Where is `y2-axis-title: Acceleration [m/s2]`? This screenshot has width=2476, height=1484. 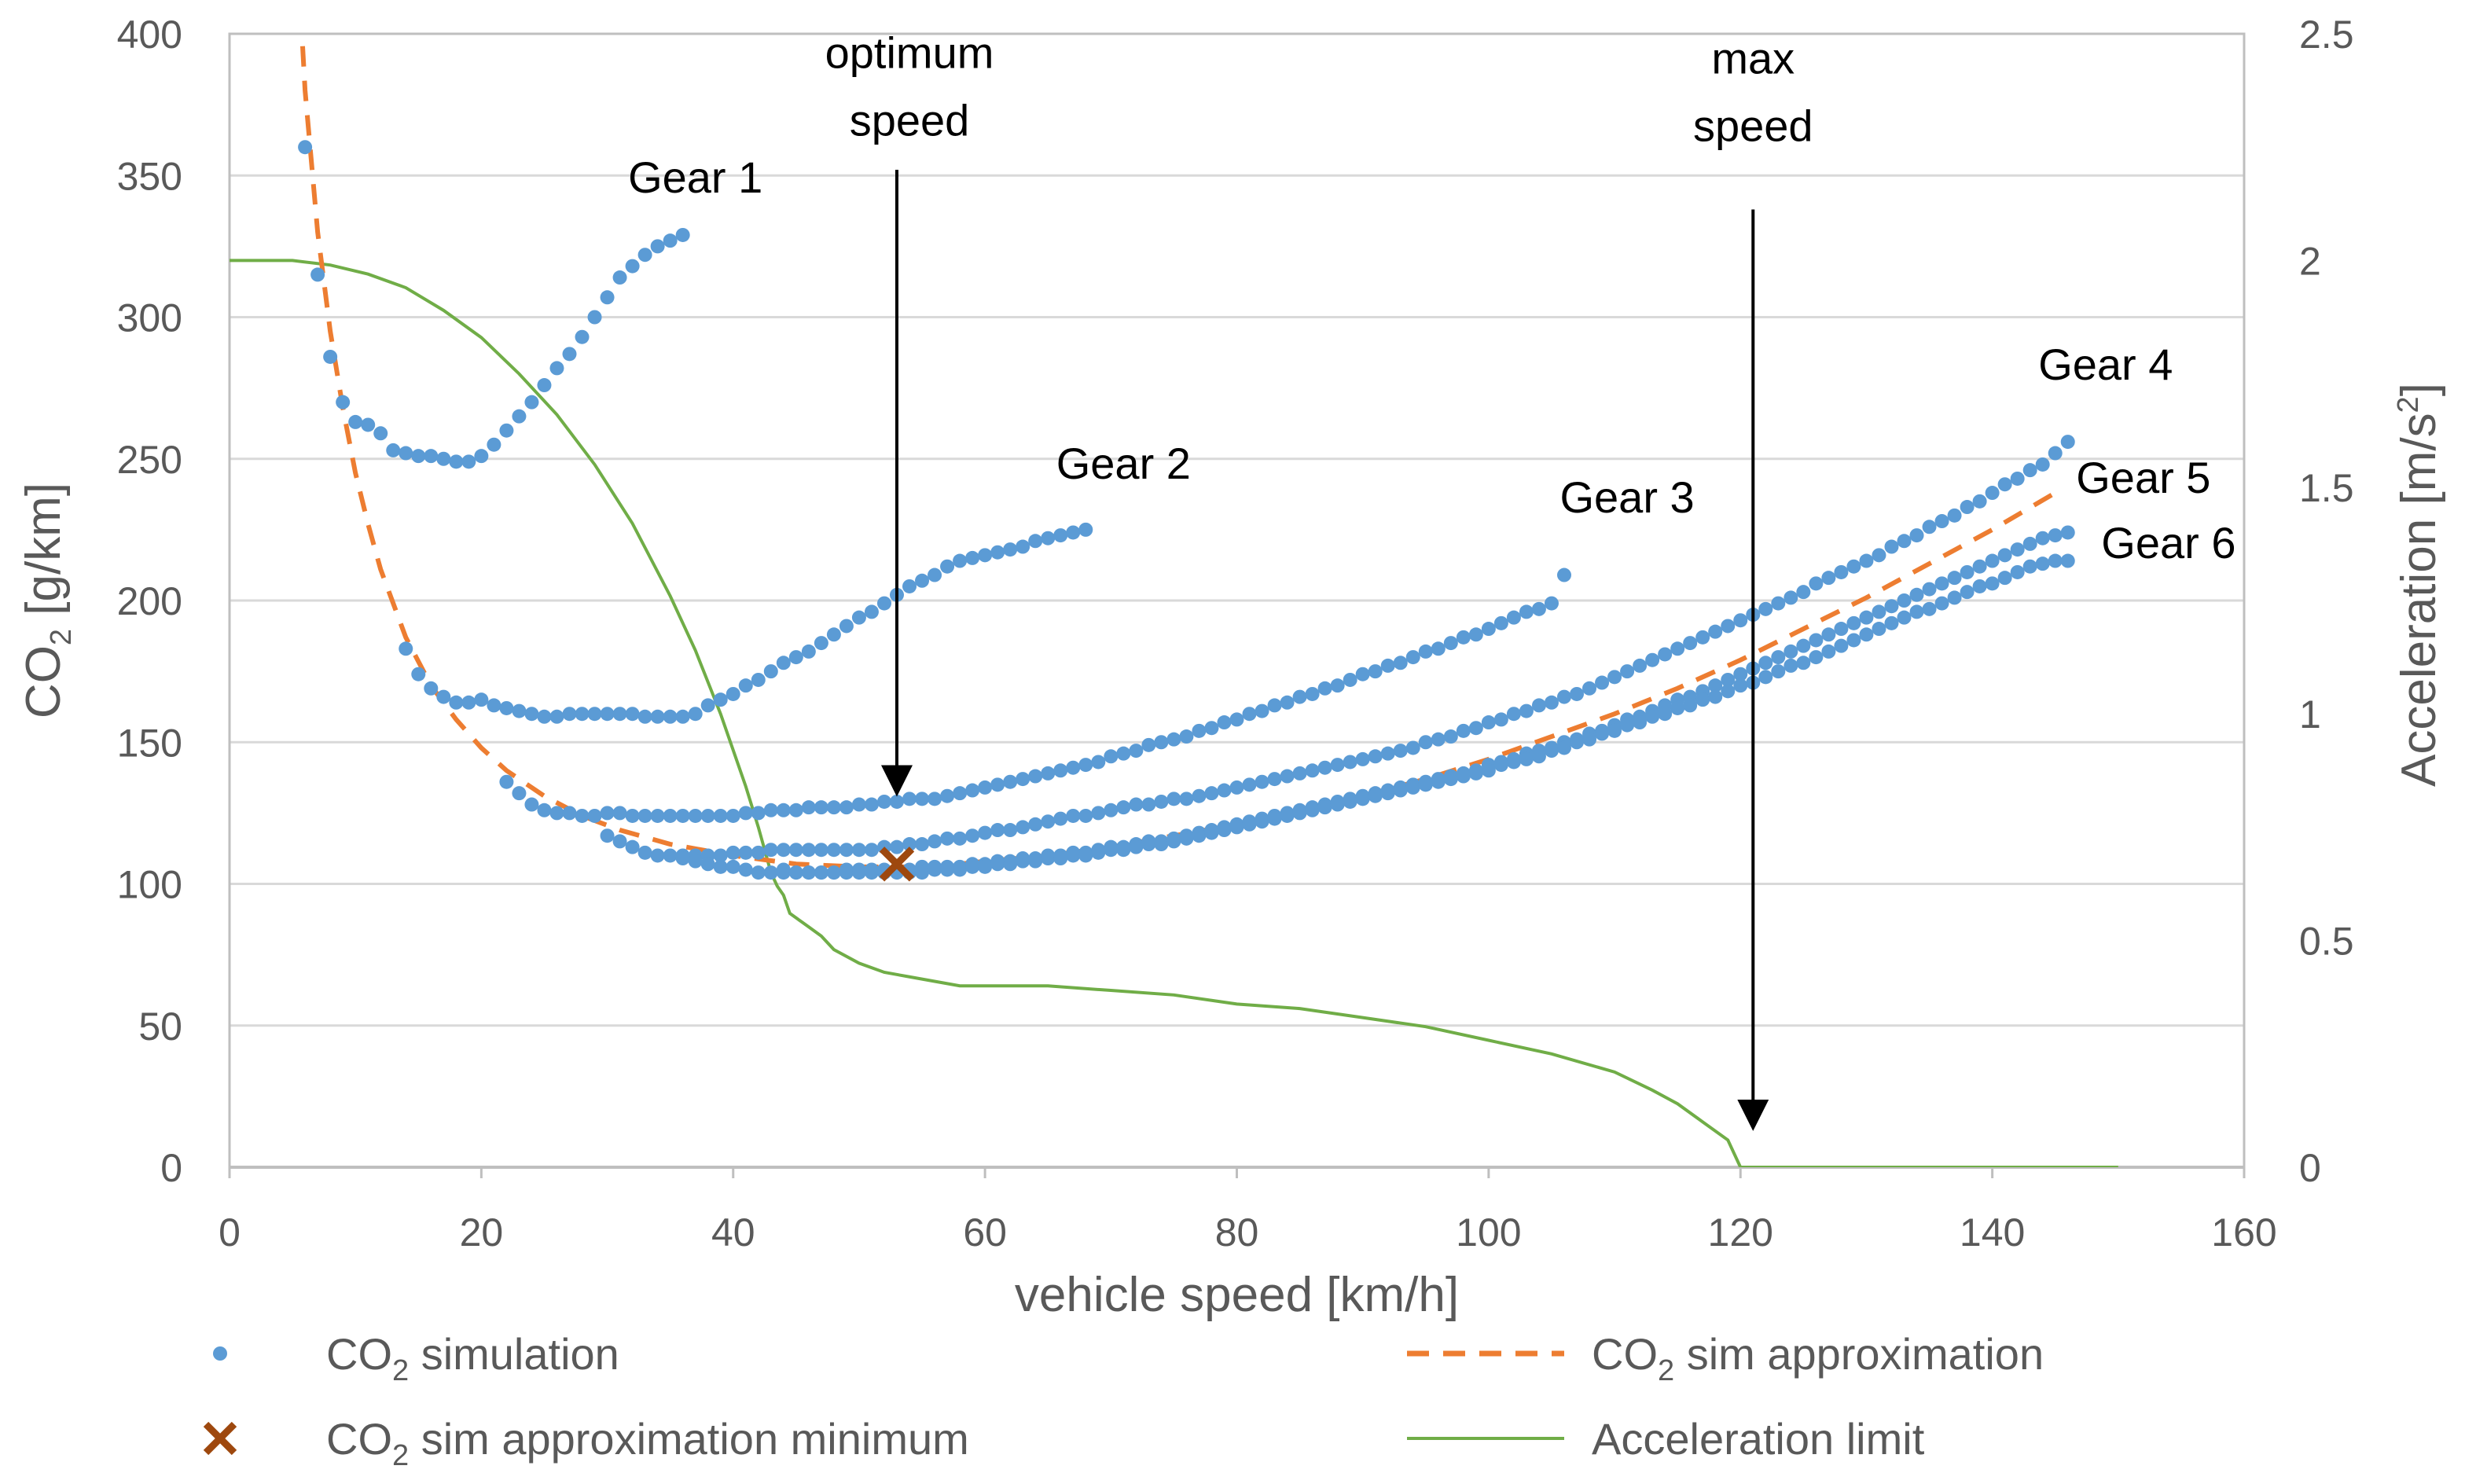 y2-axis-title: Acceleration [m/s2] is located at coordinates (2419, 585).